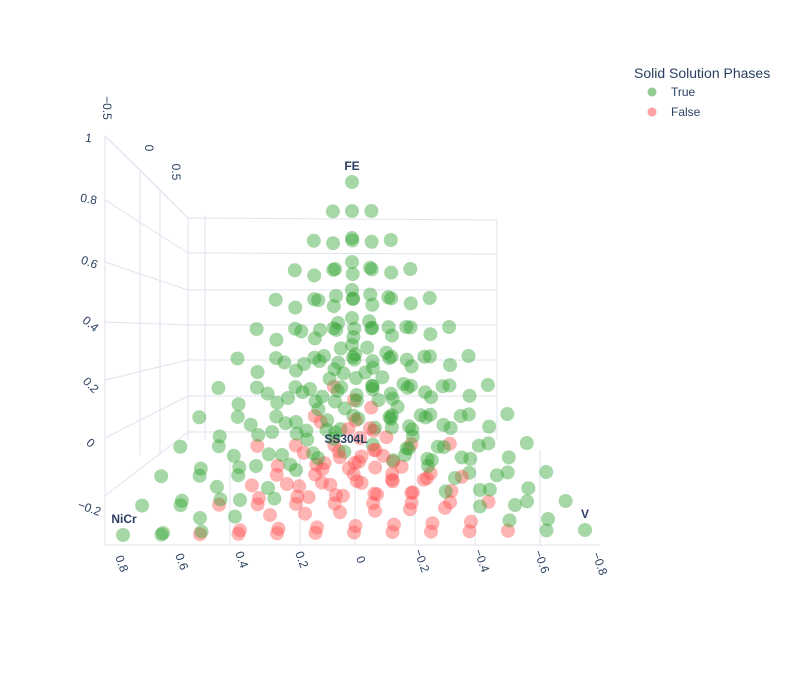 This screenshot has height=700, width=800. I want to click on legend-item-true: True, so click(671, 92).